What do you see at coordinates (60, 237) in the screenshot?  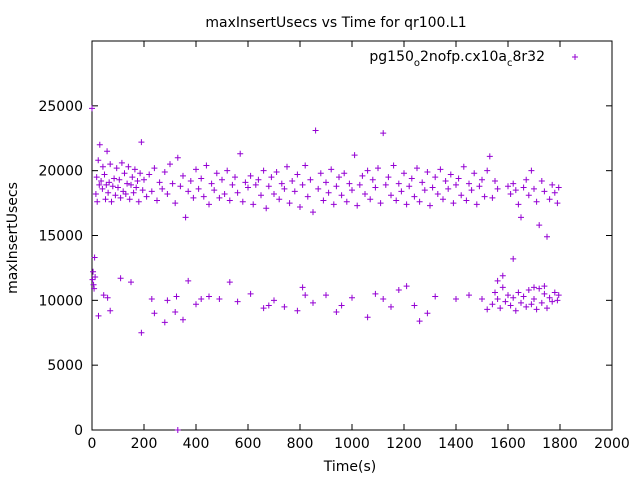 I see `y-tick-label: 15000` at bounding box center [60, 237].